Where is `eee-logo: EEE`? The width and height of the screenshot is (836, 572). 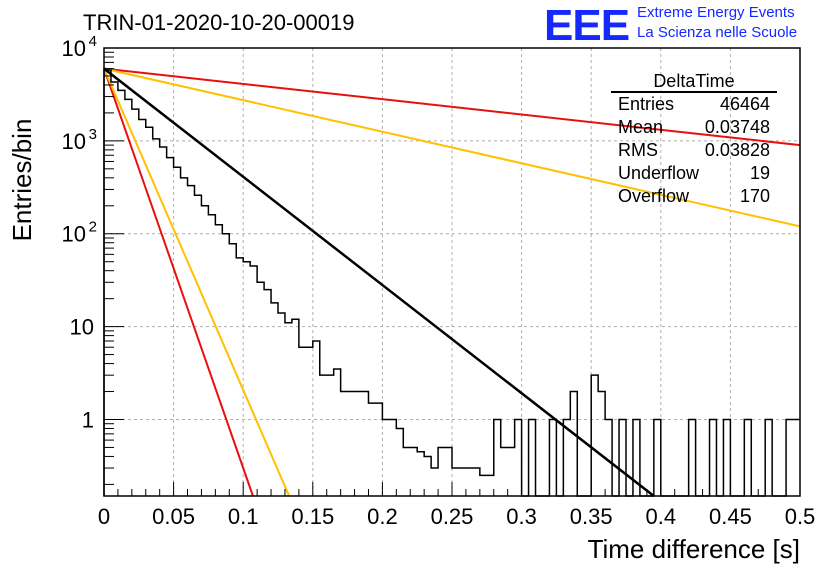 eee-logo: EEE is located at coordinates (587, 25).